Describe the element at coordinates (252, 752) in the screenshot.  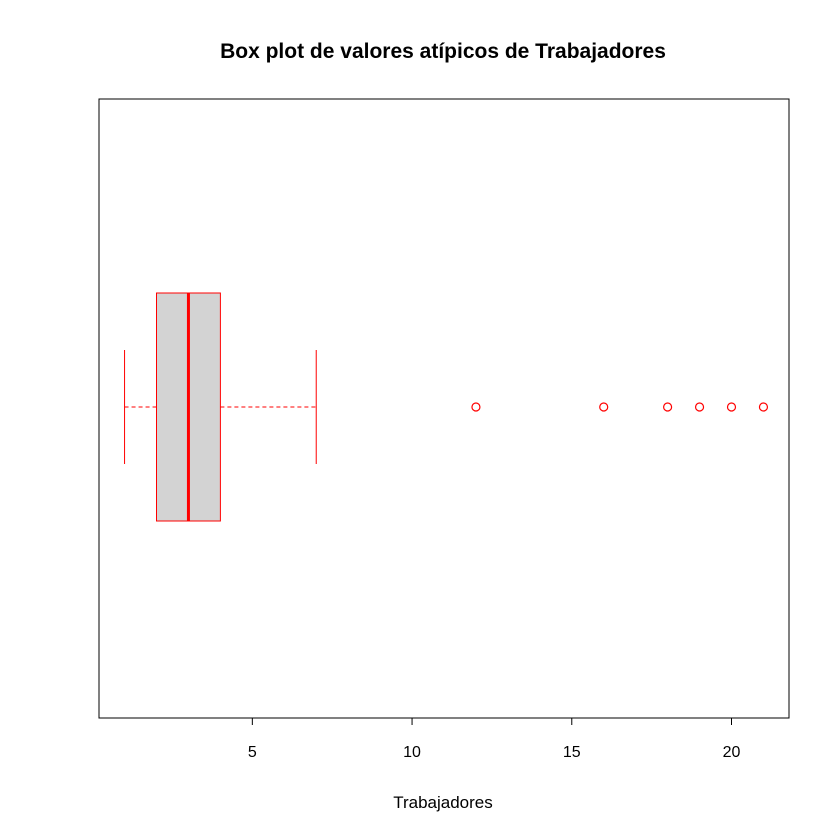
I see `x-tick-label: 5` at that location.